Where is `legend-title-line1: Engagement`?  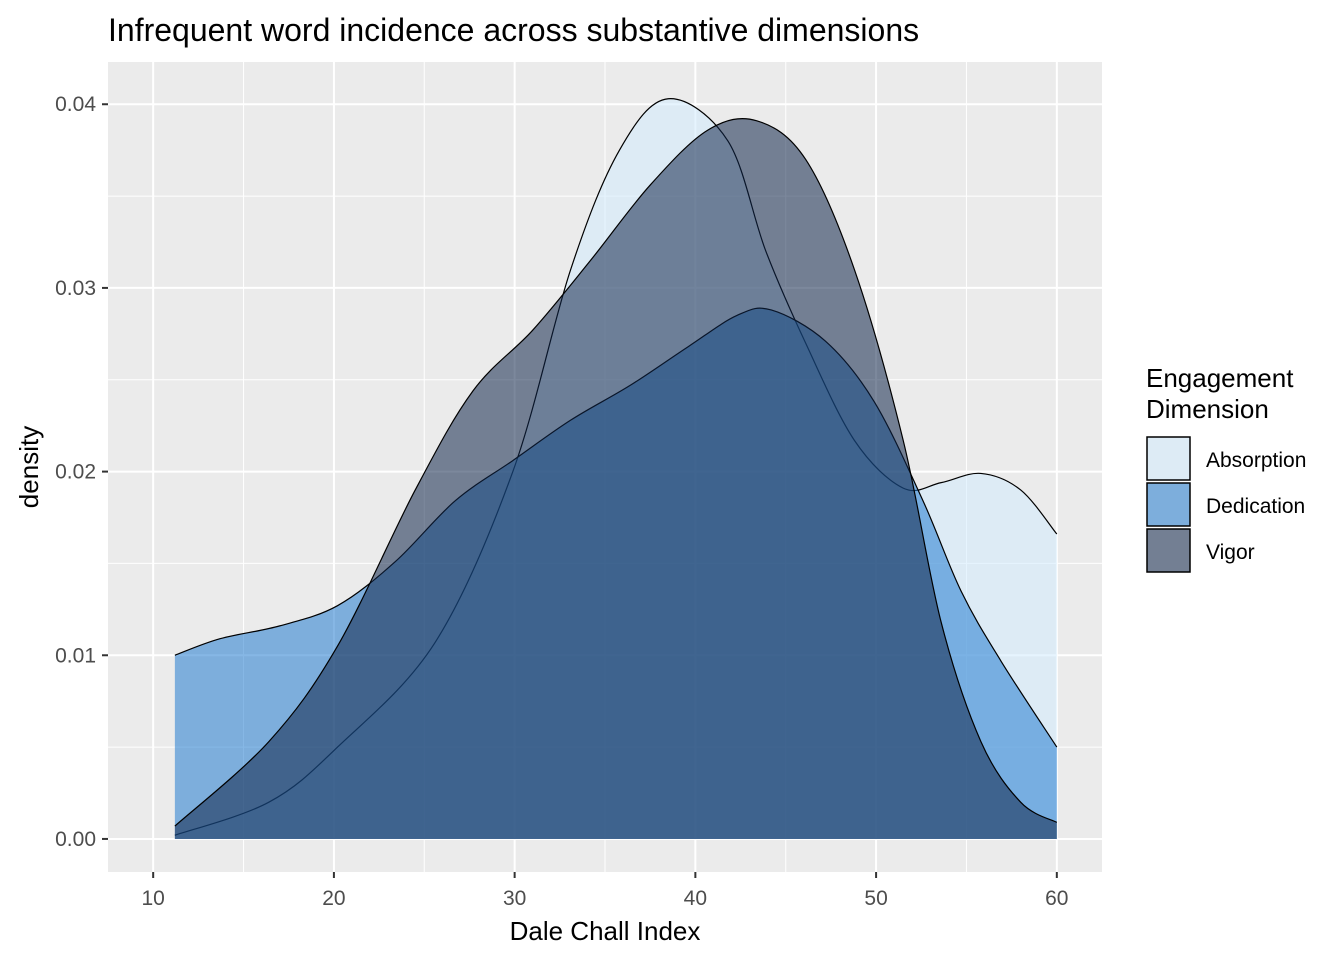
legend-title-line1: Engagement is located at coordinates (1220, 378).